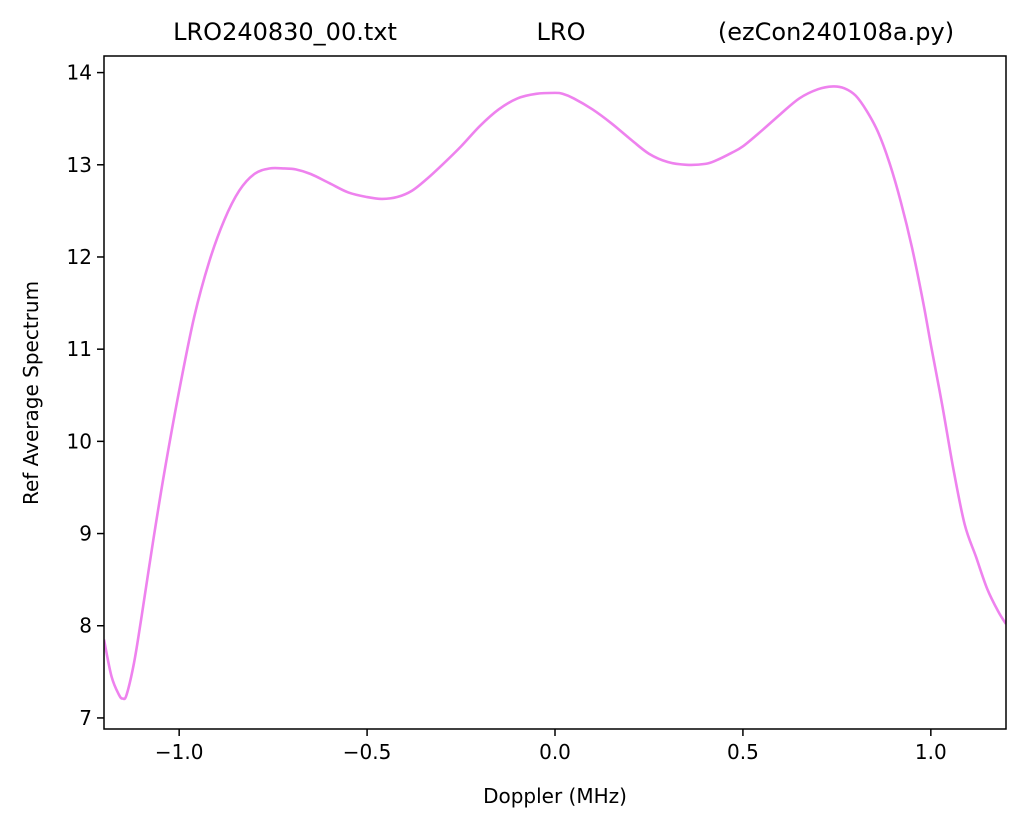 The width and height of the screenshot is (1024, 826). What do you see at coordinates (79, 73) in the screenshot?
I see `y-tick-label: 14` at bounding box center [79, 73].